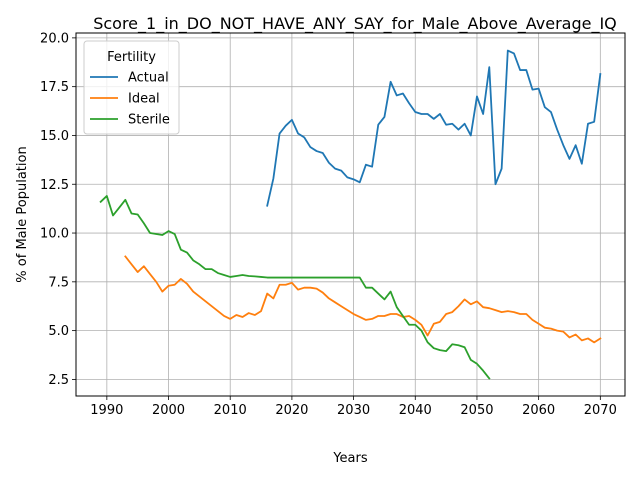 This screenshot has width=640, height=480. What do you see at coordinates (106, 410) in the screenshot?
I see `x-tick-label: 1990` at bounding box center [106, 410].